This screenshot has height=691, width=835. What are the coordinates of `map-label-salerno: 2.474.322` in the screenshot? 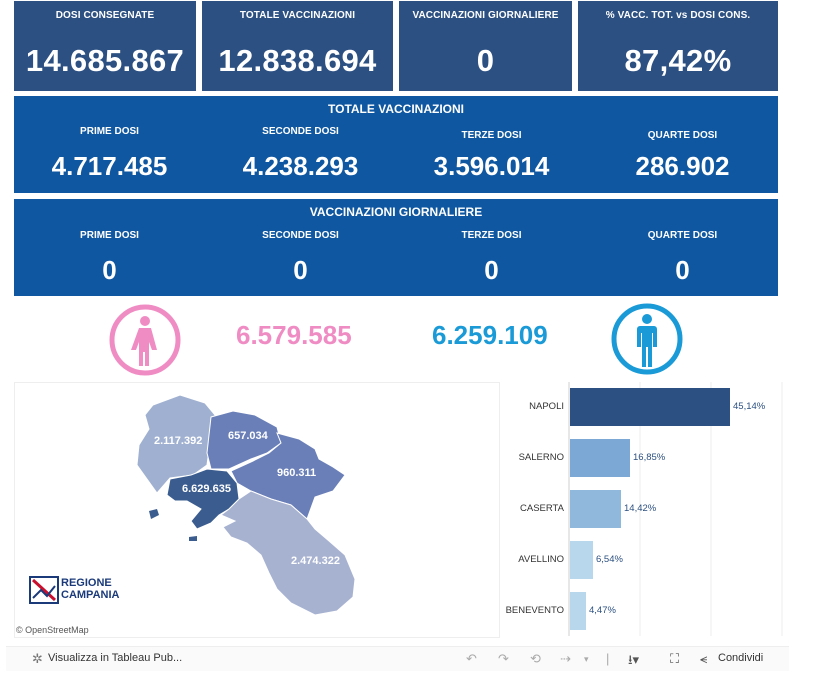 It's located at (315, 561).